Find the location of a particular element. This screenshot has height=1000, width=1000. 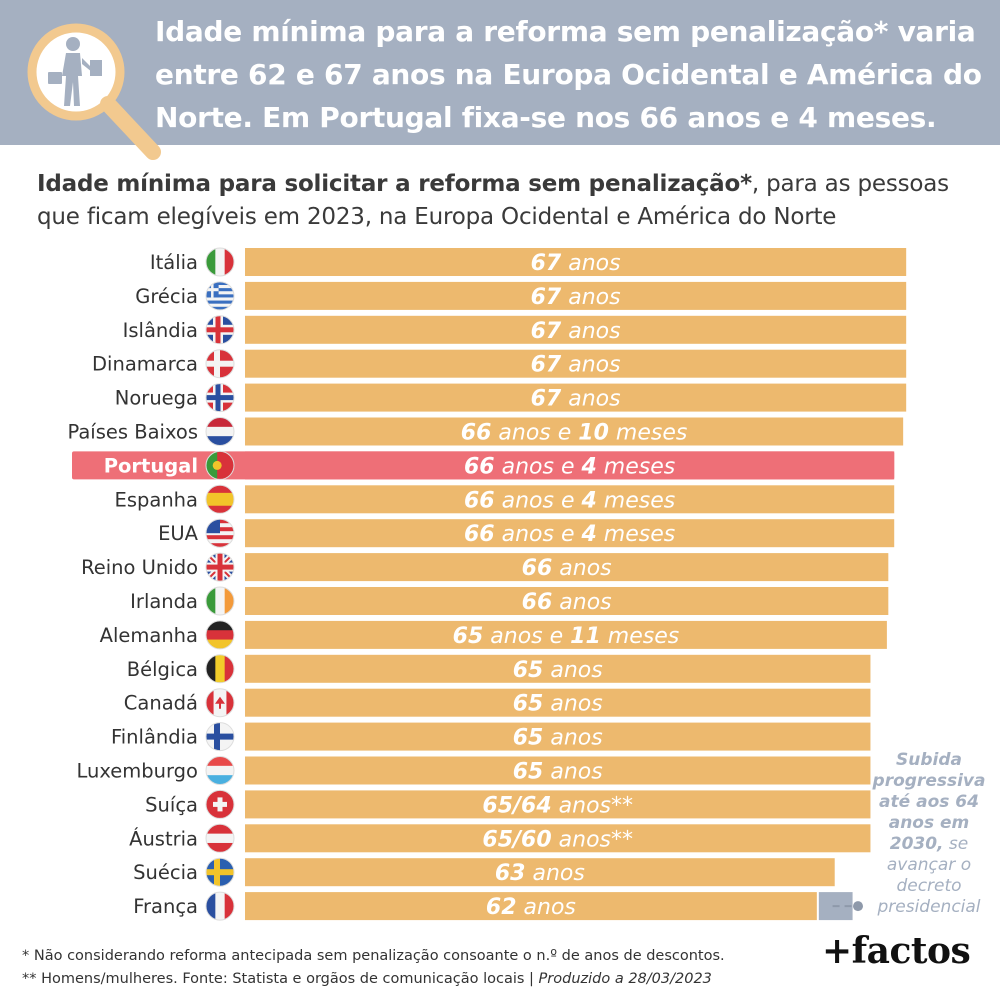

bar-row: Suécia 63 anos is located at coordinates (484, 872).